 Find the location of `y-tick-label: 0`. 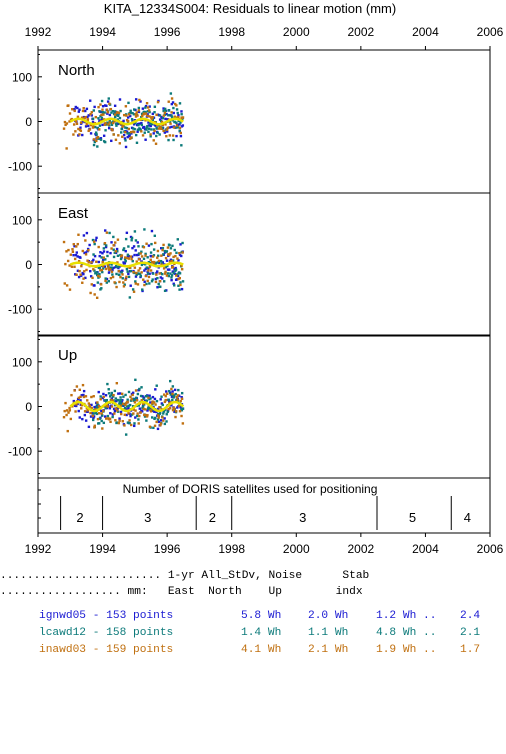

y-tick-label: 0 is located at coordinates (28, 407).